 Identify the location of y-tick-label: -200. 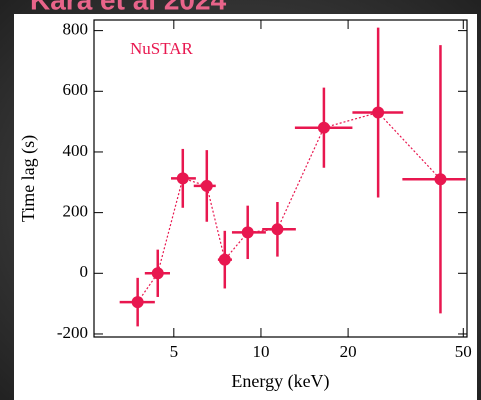
(72, 332).